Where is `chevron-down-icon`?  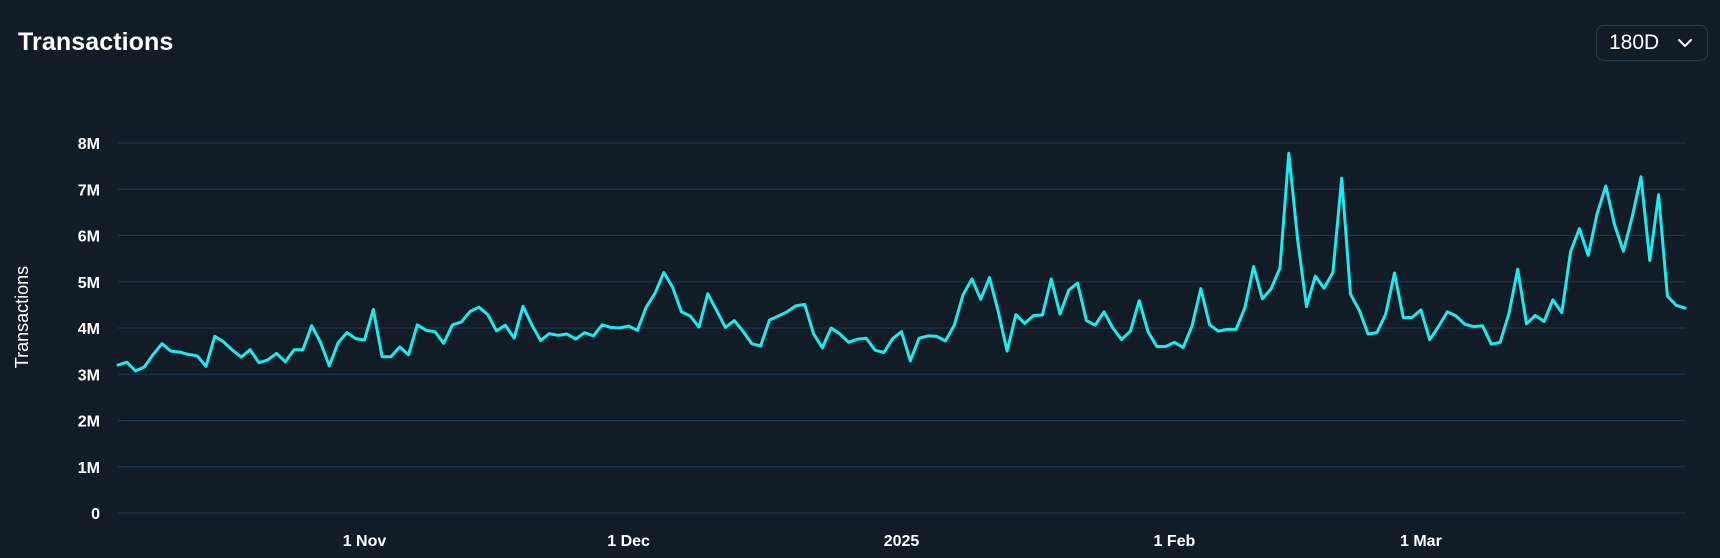 chevron-down-icon is located at coordinates (1685, 43).